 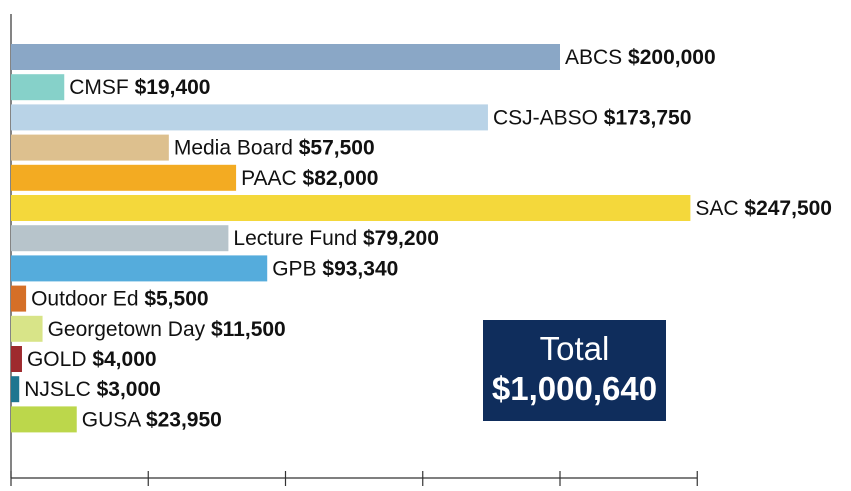 What do you see at coordinates (236, 148) in the screenshot?
I see `bar-category-label: Media Board` at bounding box center [236, 148].